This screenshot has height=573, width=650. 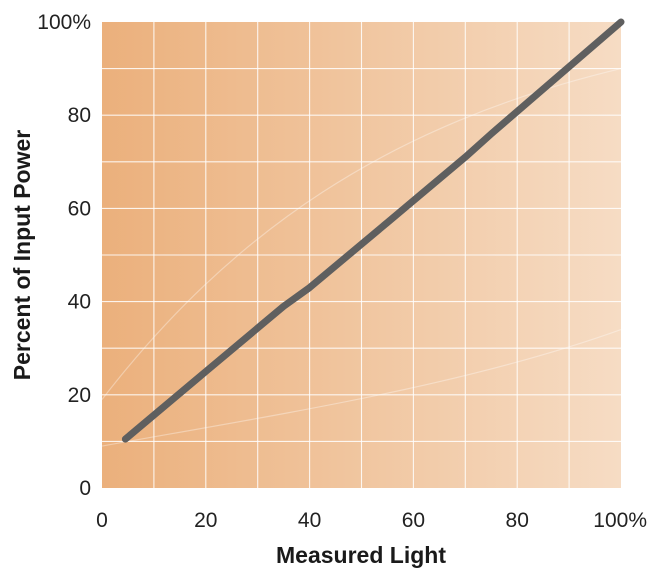 What do you see at coordinates (79, 208) in the screenshot?
I see `y-tick-label: 60` at bounding box center [79, 208].